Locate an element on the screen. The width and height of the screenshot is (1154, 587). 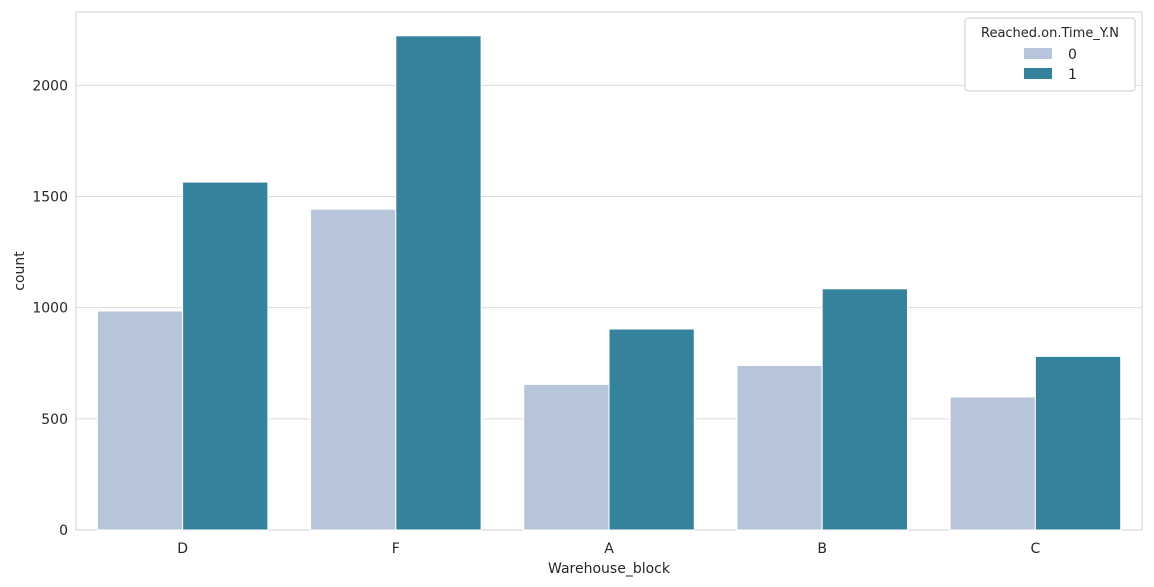
x-axis-label: Warehouse_block is located at coordinates (609, 569).